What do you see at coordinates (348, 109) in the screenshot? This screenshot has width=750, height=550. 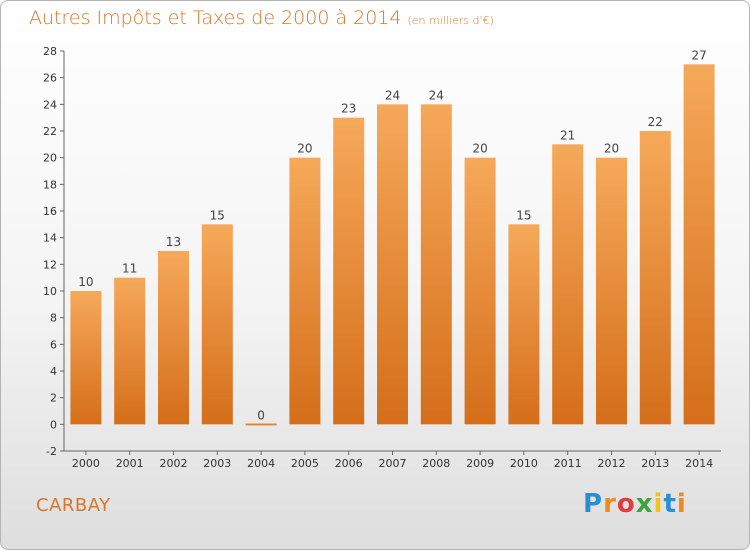 I see `bar-value-label: 23` at bounding box center [348, 109].